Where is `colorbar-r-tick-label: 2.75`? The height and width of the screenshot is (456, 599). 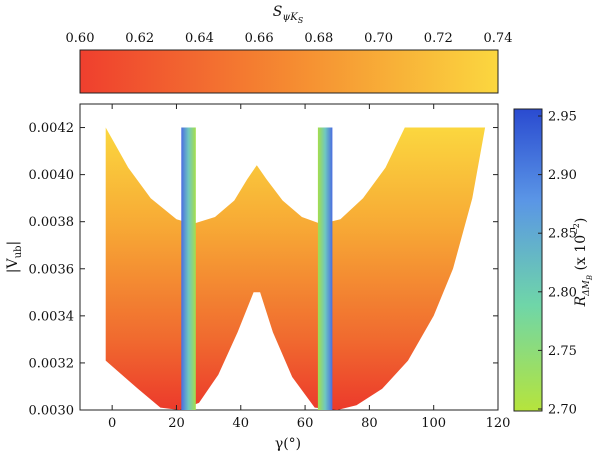 colorbar-r-tick-label: 2.75 is located at coordinates (562, 351).